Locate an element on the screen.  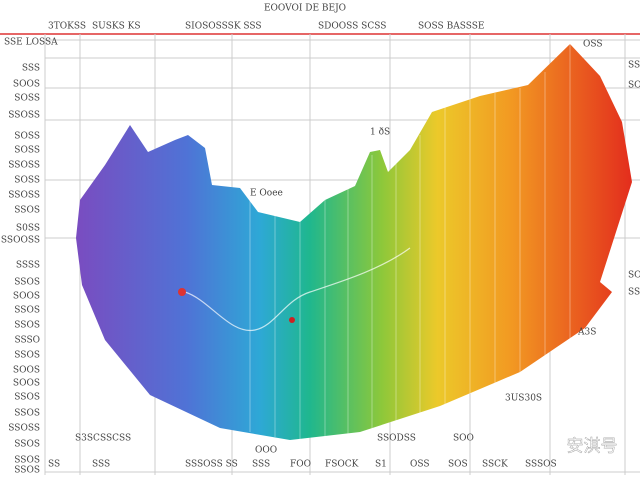
title: EOOVOI DE BEJO is located at coordinates (305, 9).